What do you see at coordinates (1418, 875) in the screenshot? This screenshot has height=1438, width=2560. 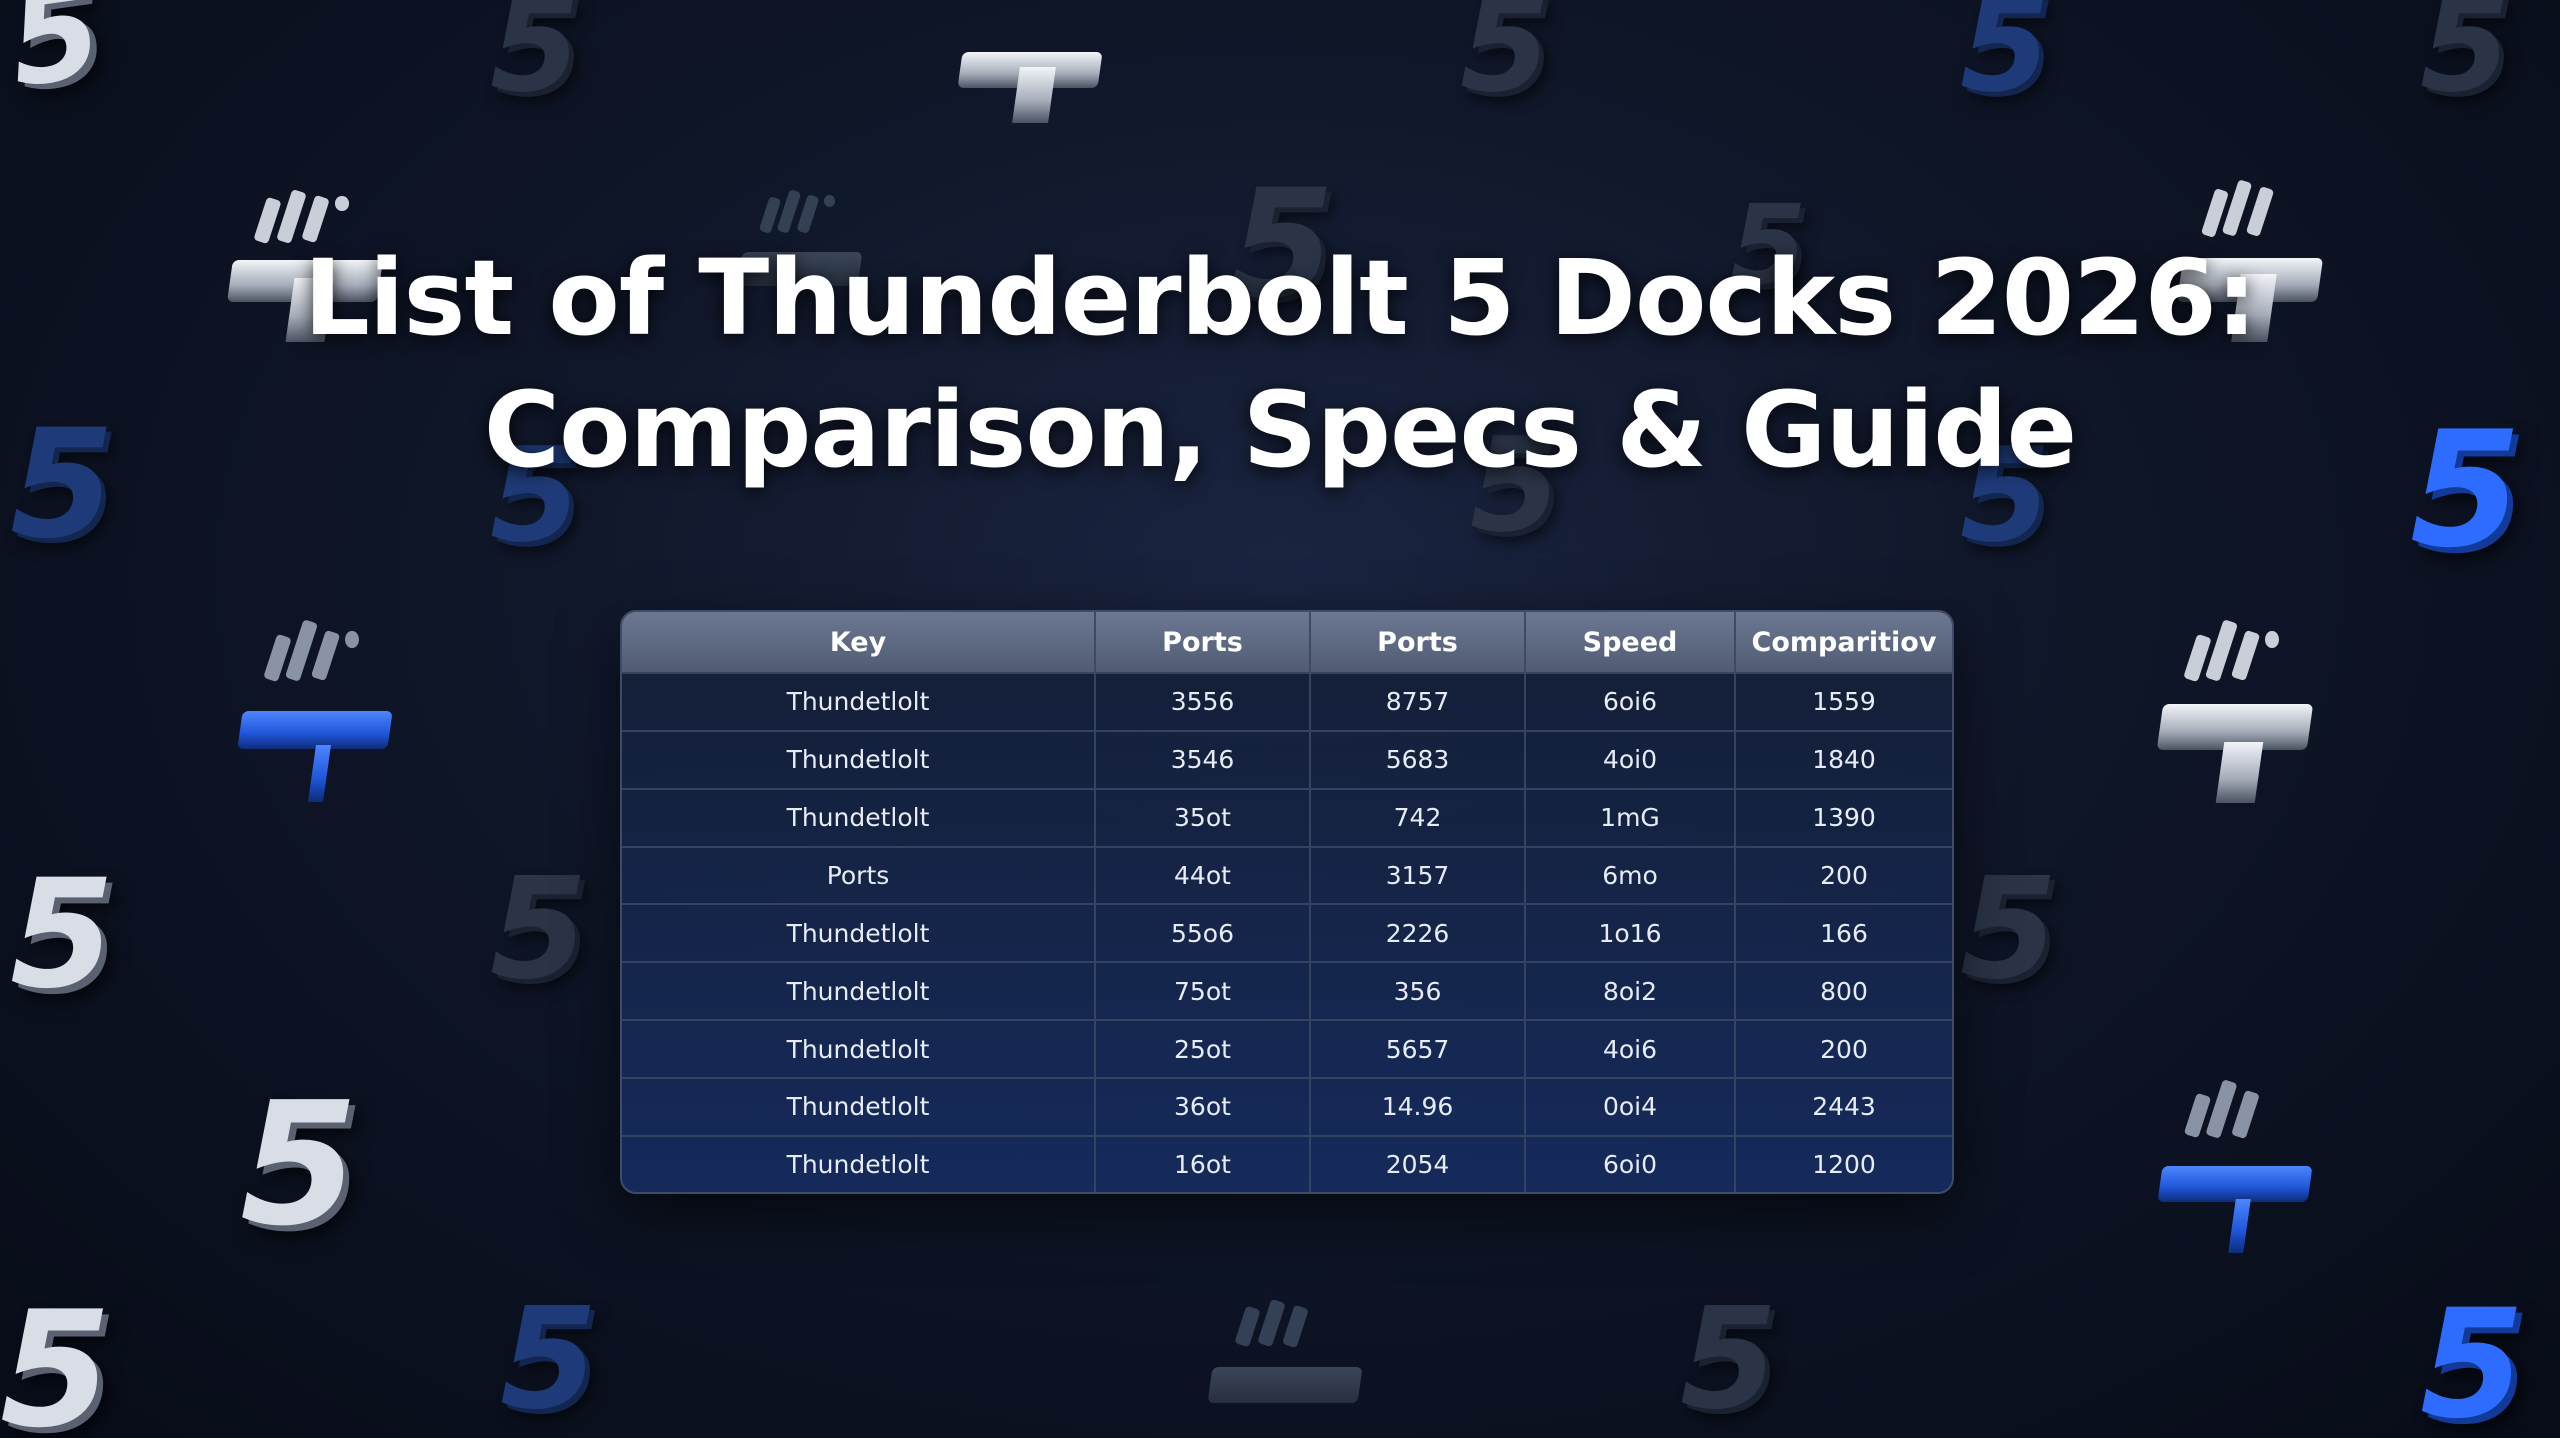 I see `table-cell: 3157` at bounding box center [1418, 875].